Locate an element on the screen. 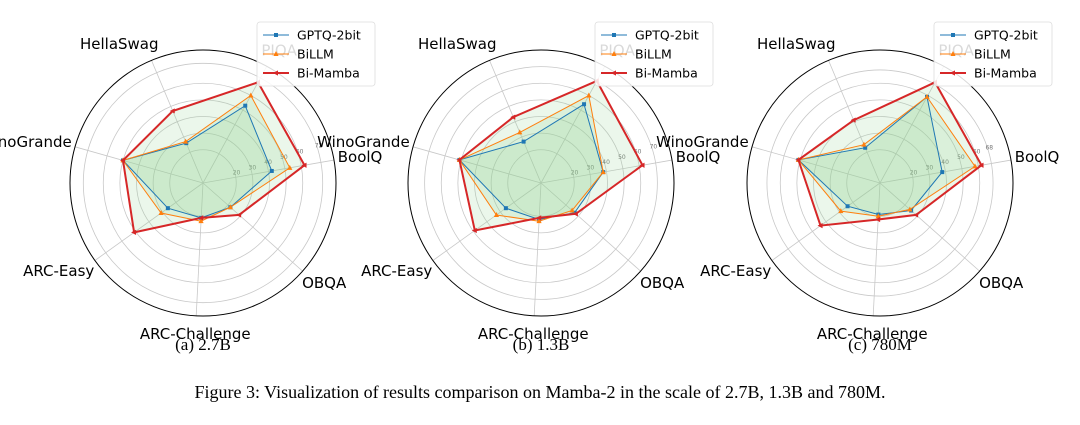  marker-billm-arc-challenge is located at coordinates (878, 216).